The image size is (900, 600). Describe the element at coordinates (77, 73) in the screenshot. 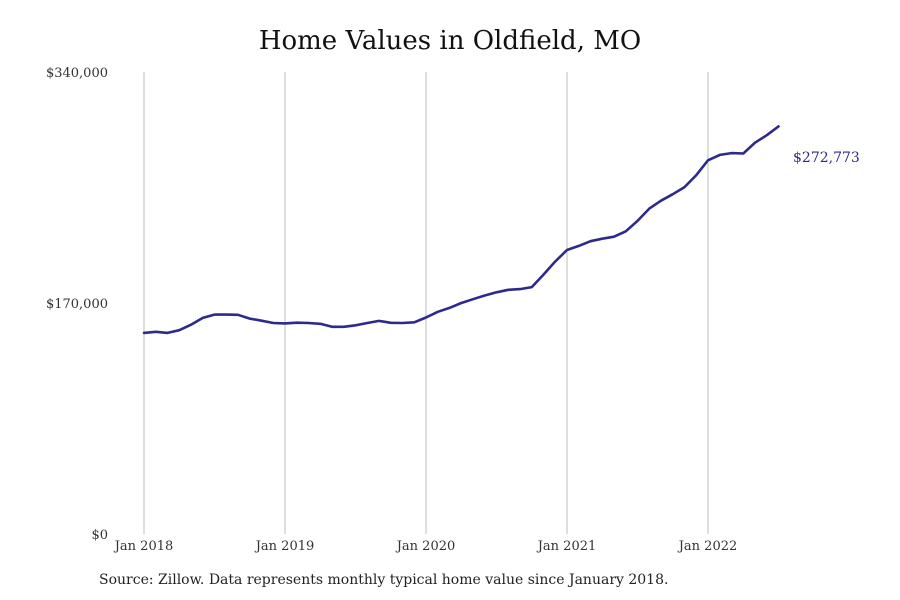

I see `y-tick-label: $340,000` at that location.